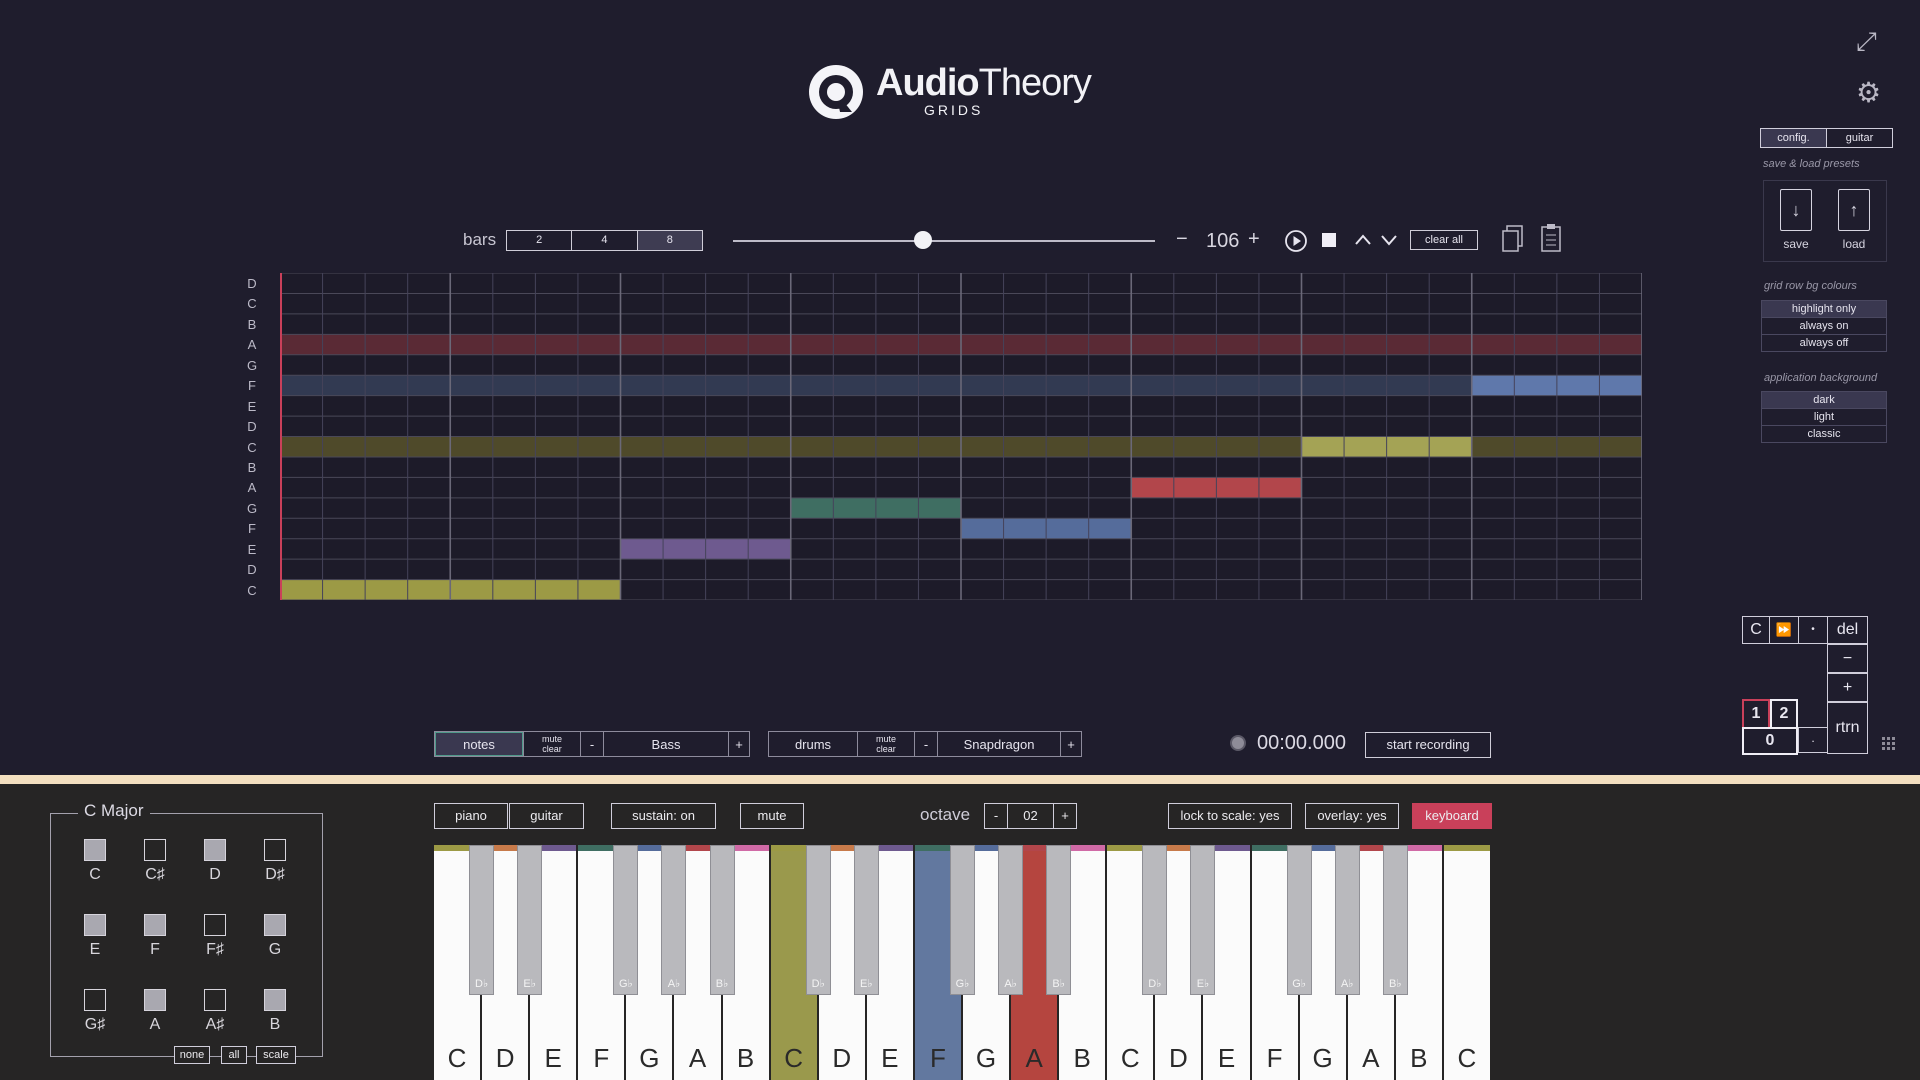 This screenshot has height=1080, width=1920. I want to click on numpad-0: 0, so click(1770, 741).